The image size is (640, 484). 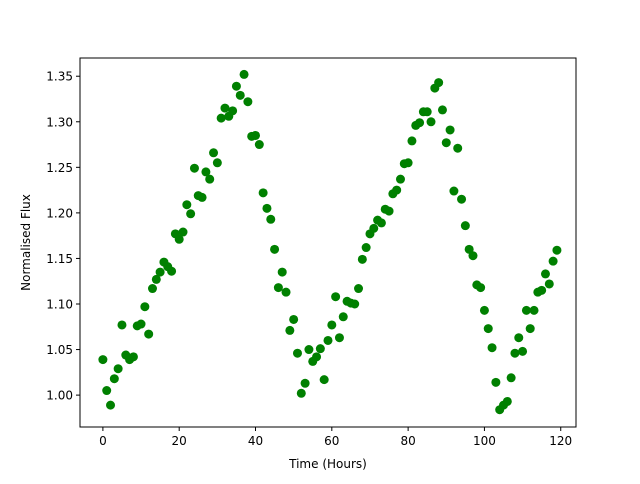 What do you see at coordinates (59, 122) in the screenshot?
I see `y-tick-label: 1.30` at bounding box center [59, 122].